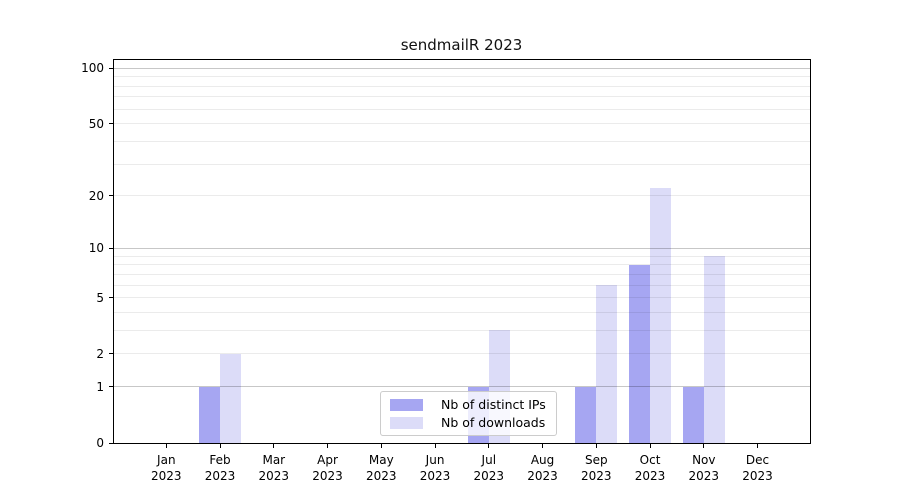 The image size is (900, 500). I want to click on x-tick-label: May 2023, so click(381, 468).